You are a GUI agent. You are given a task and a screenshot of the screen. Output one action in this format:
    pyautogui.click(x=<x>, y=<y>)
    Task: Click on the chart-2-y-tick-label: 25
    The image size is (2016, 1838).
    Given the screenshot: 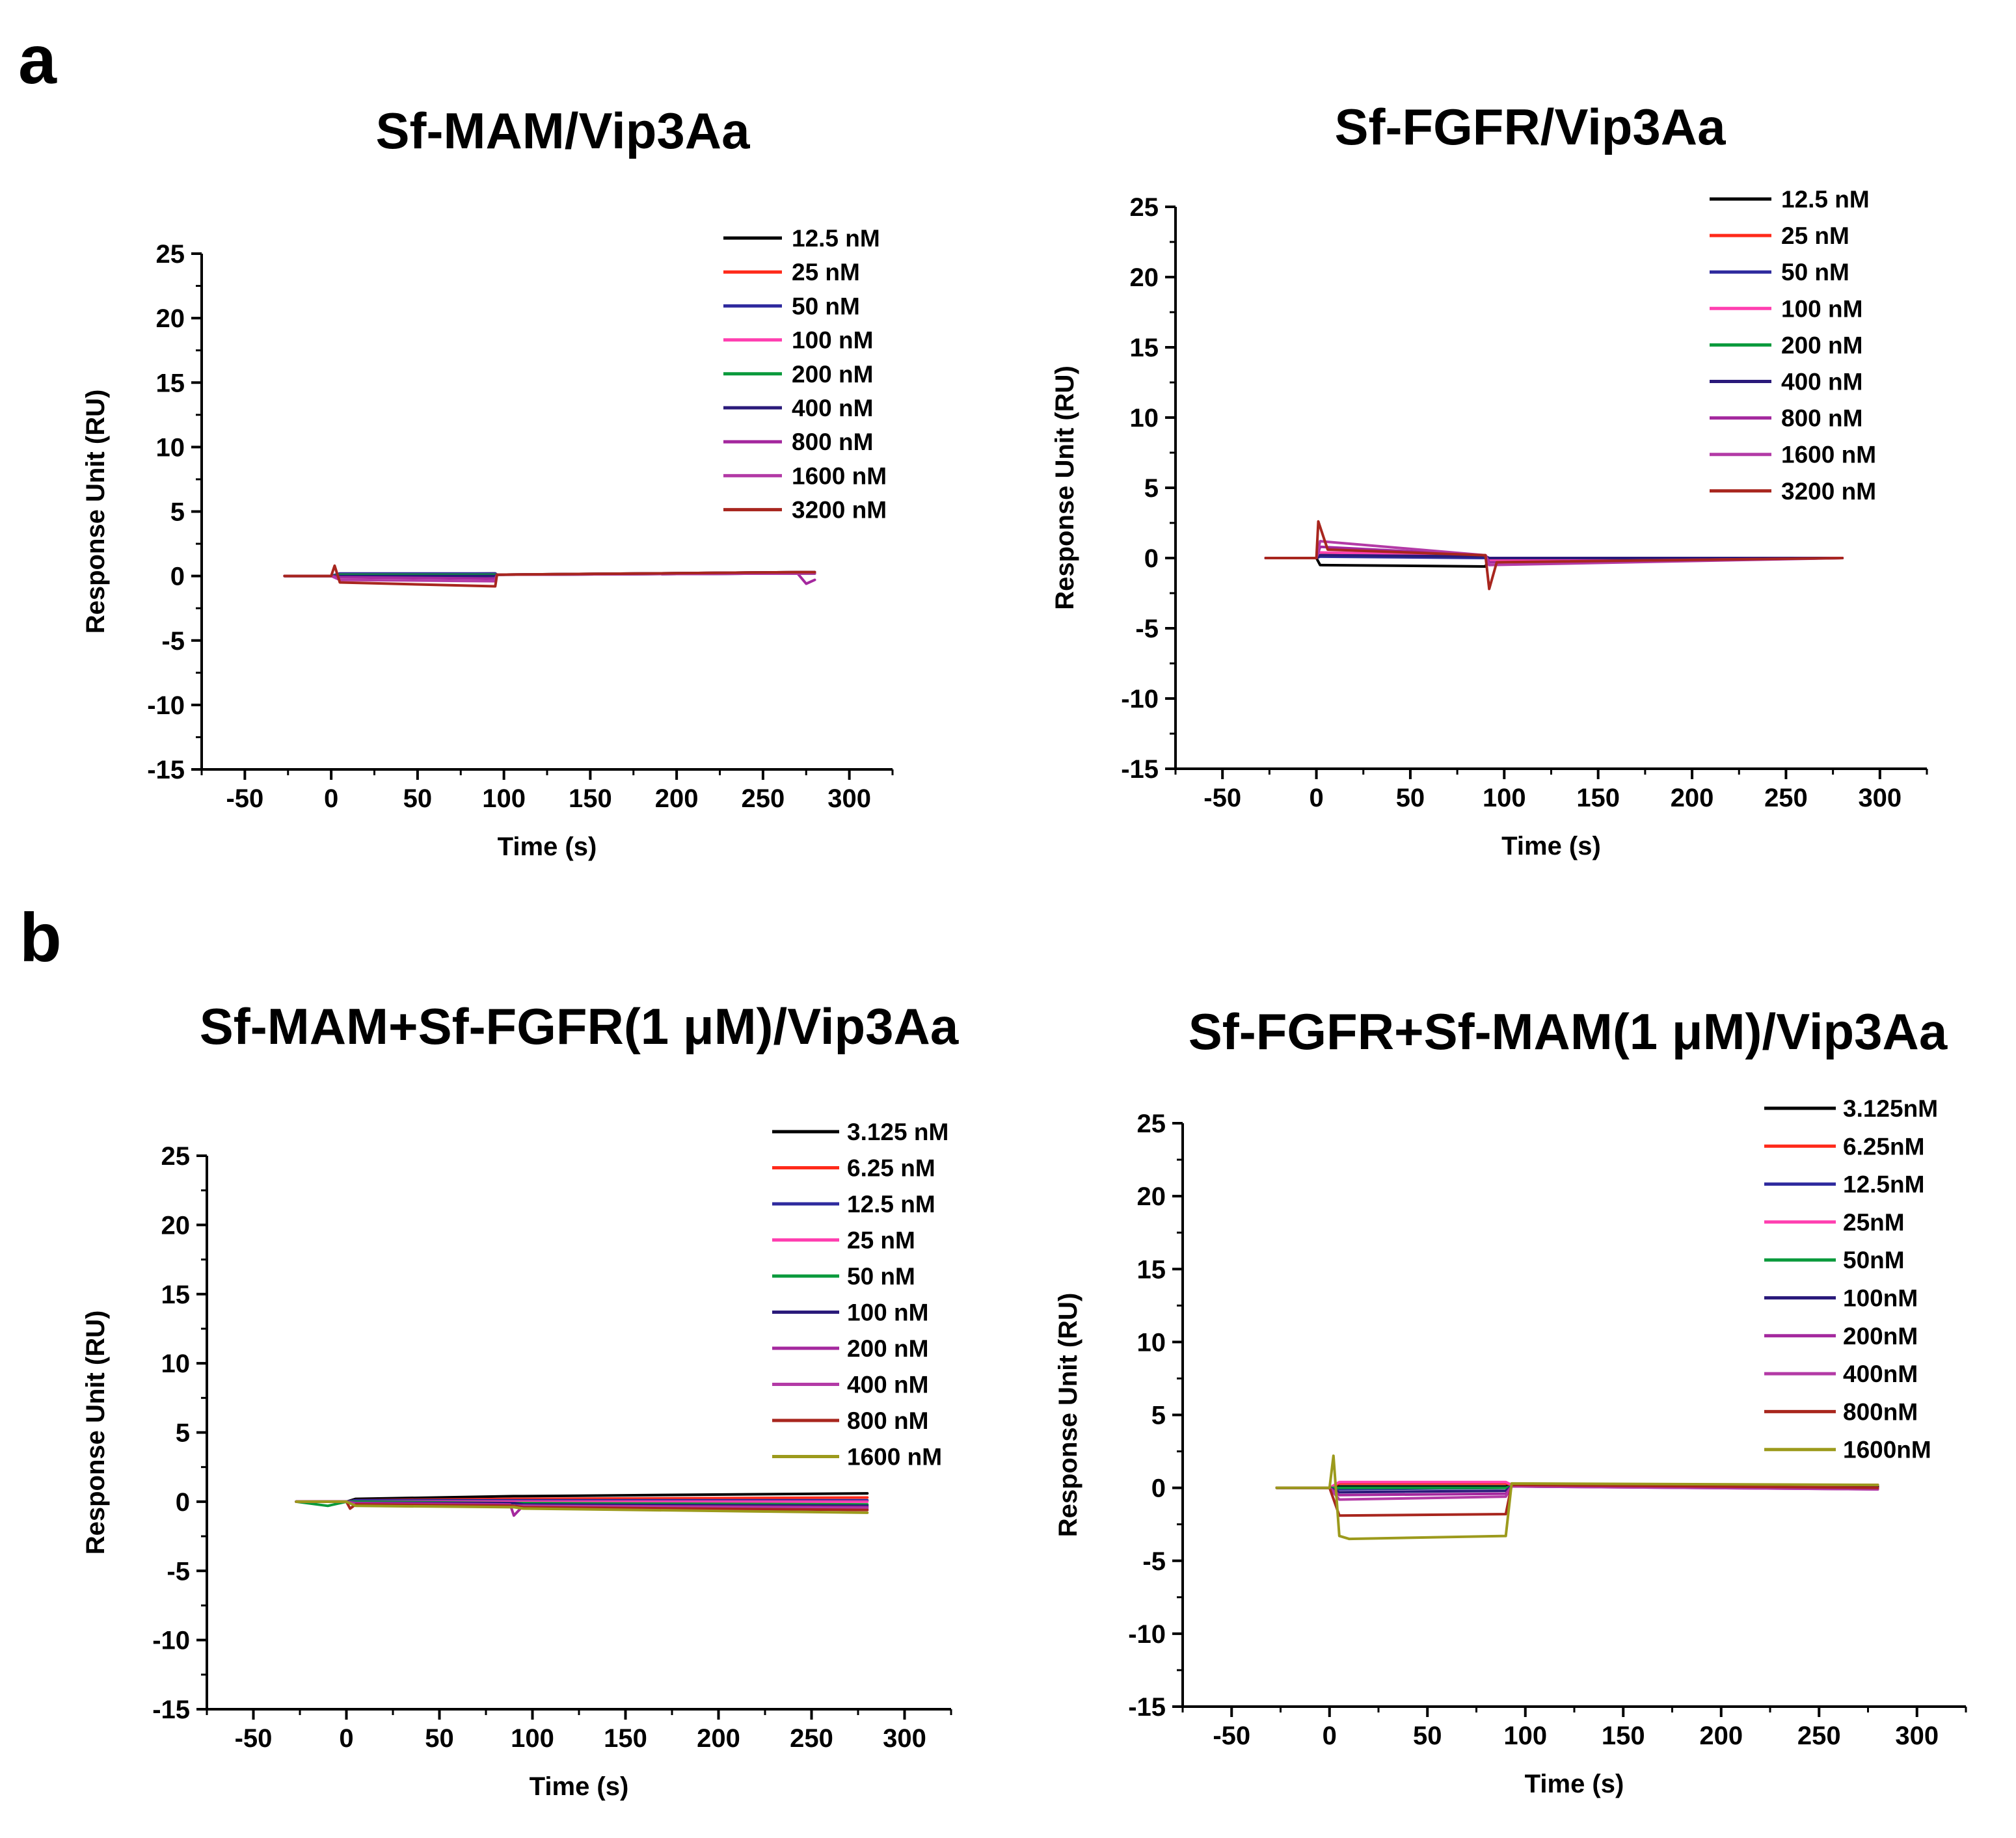 What is the action you would take?
    pyautogui.click(x=1144, y=208)
    